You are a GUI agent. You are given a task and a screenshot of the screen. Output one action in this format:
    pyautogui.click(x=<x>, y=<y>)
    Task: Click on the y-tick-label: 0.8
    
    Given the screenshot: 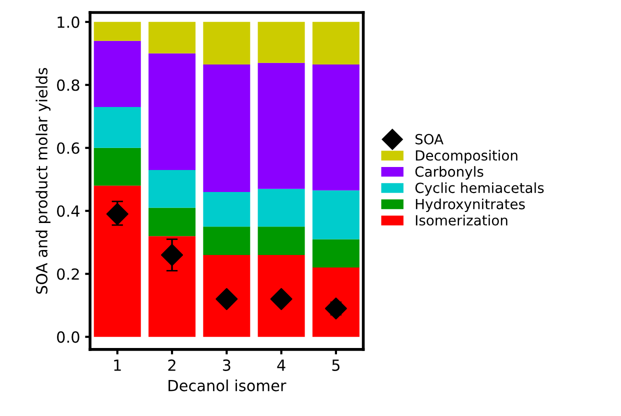 What is the action you would take?
    pyautogui.click(x=68, y=85)
    